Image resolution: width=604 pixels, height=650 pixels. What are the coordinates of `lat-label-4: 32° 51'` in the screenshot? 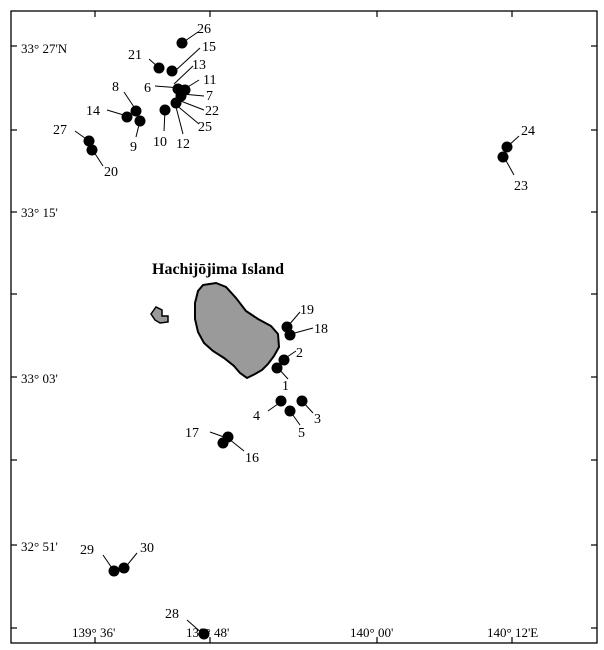 It's located at (39, 546).